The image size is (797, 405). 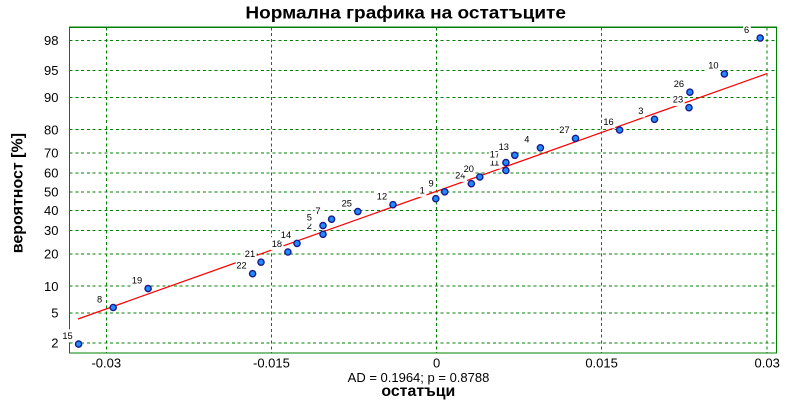 I want to click on svg-text: 80, so click(x=51, y=129).